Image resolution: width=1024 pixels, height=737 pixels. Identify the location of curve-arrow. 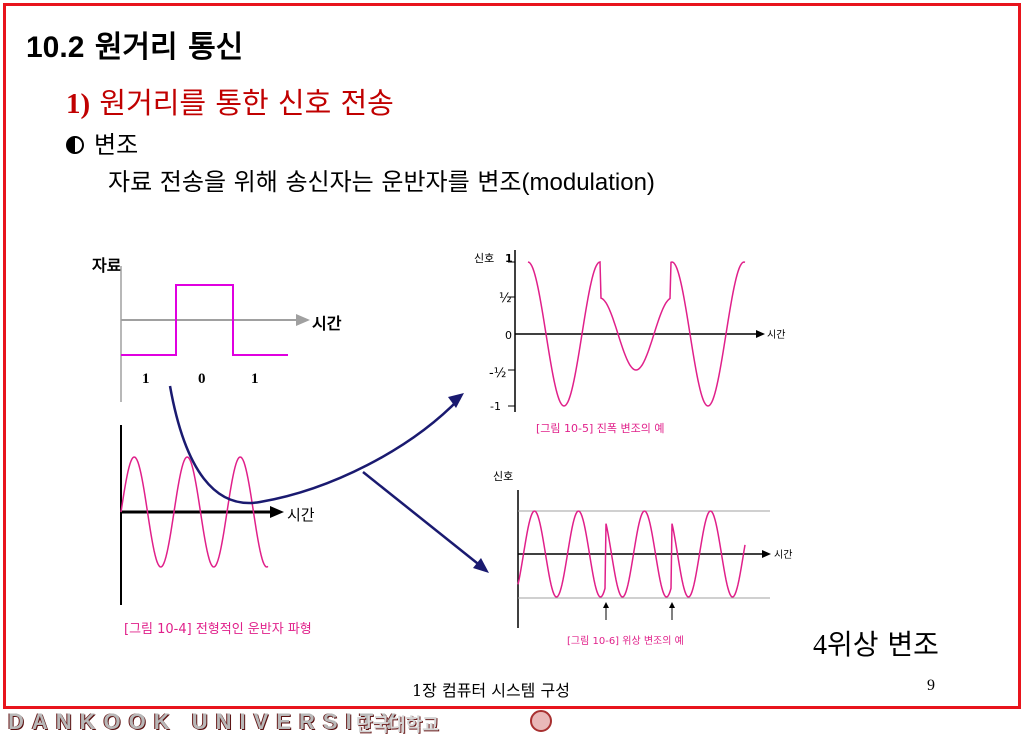
(314, 445).